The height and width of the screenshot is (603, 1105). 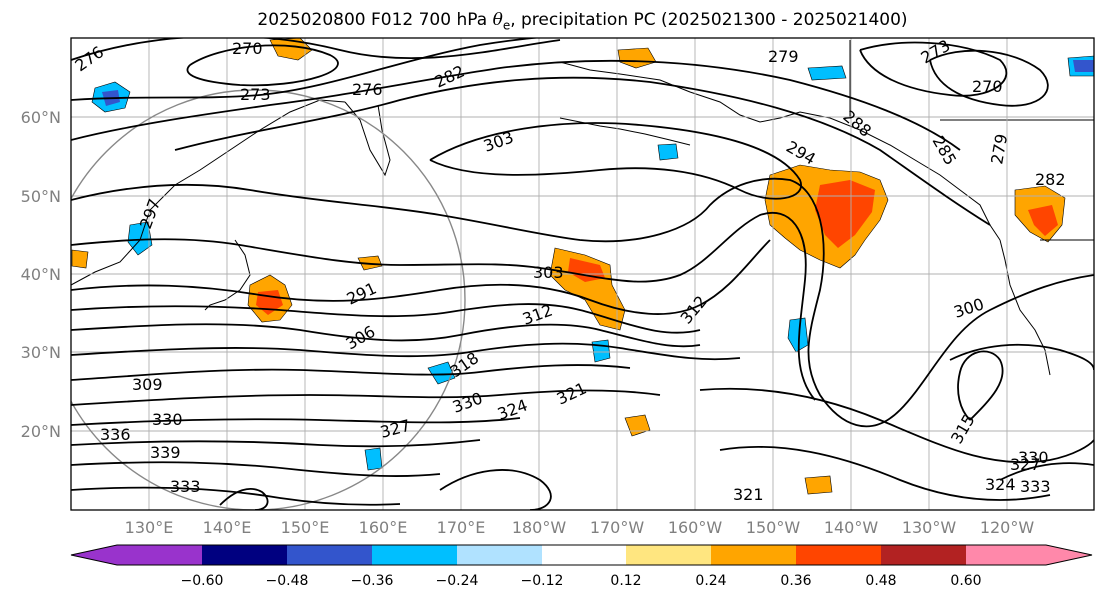 What do you see at coordinates (1069, 555) in the screenshot?
I see `colorbar-extend-high` at bounding box center [1069, 555].